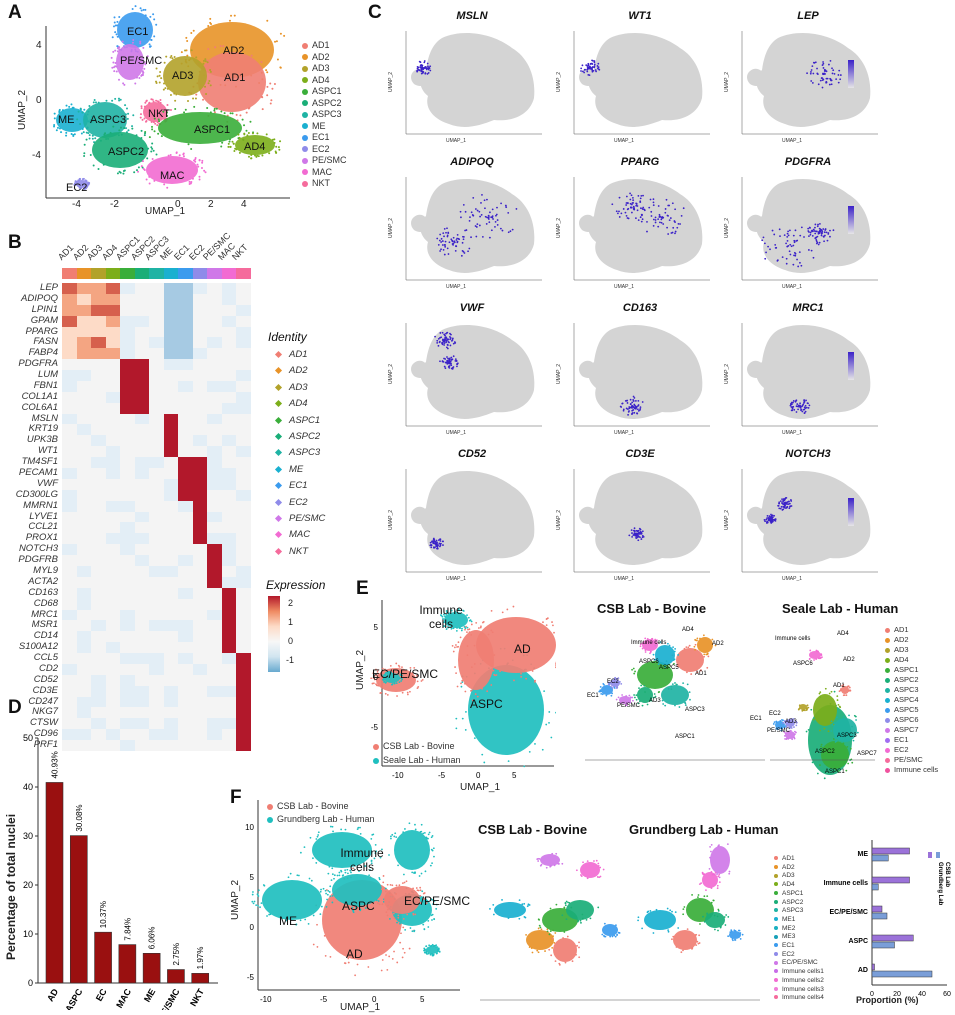  What do you see at coordinates (354, 954) in the screenshot?
I see `f-label-ad: AD` at bounding box center [354, 954].